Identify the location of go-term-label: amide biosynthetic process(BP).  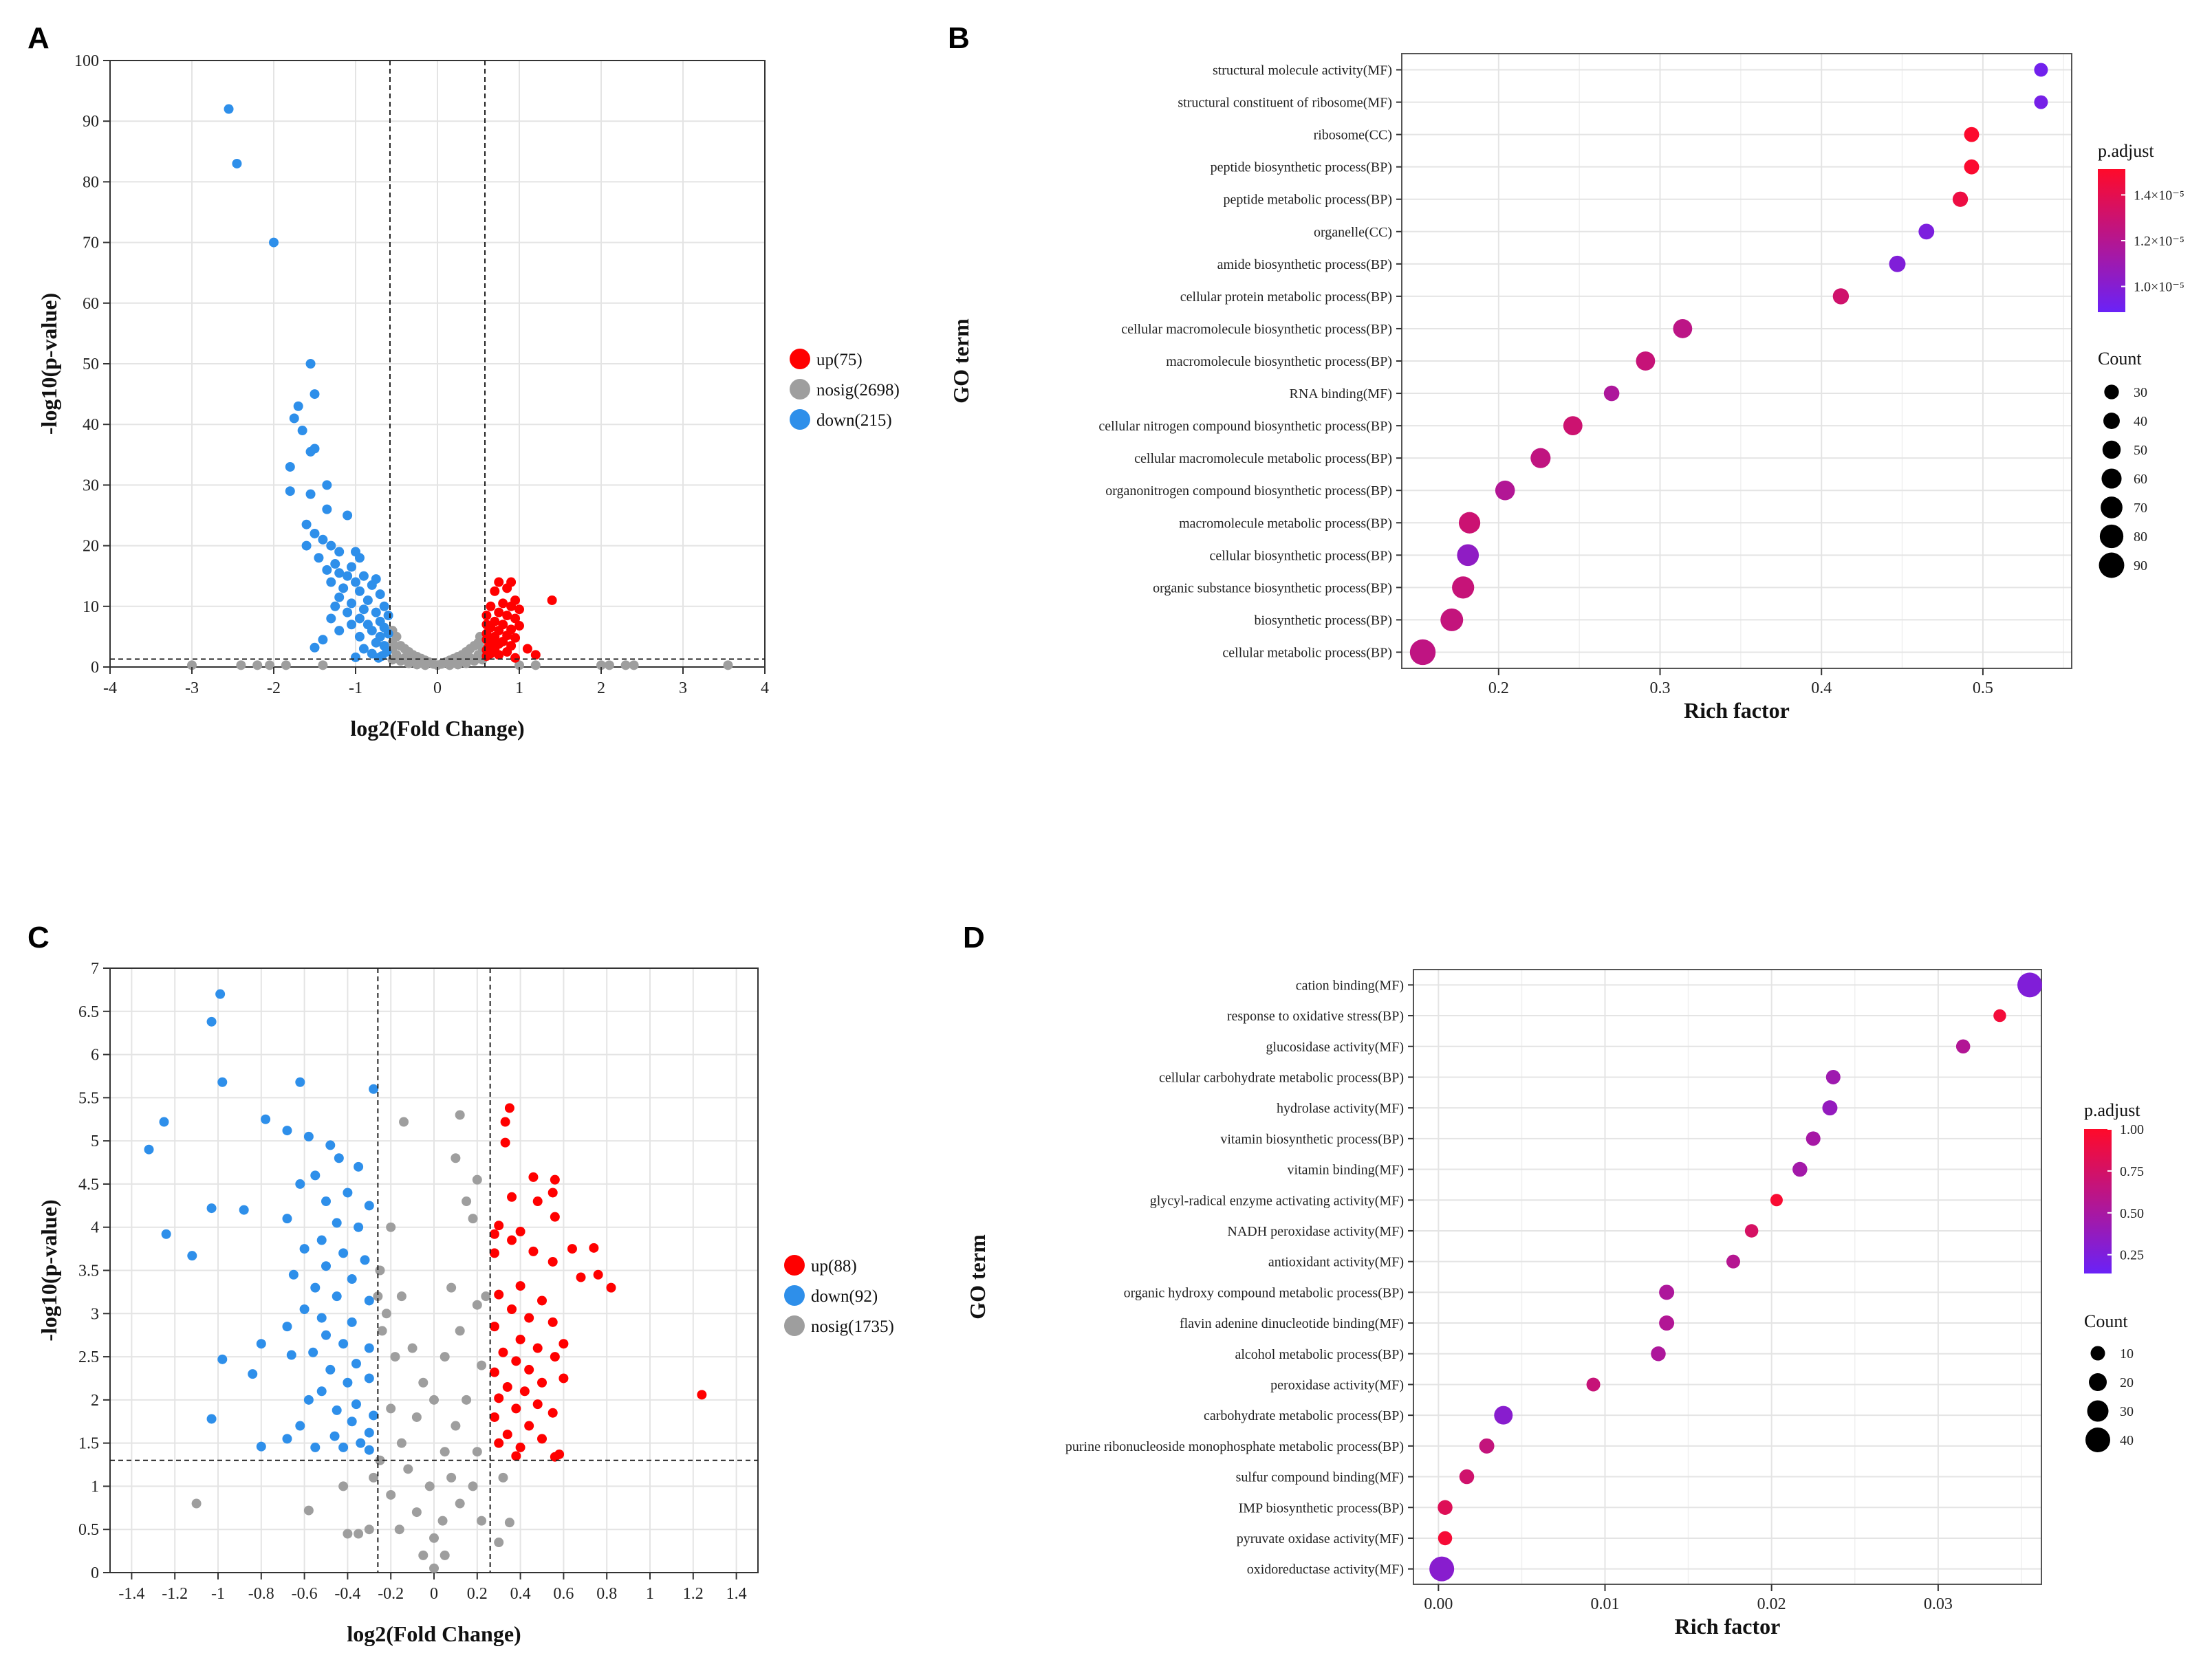
(1304, 264).